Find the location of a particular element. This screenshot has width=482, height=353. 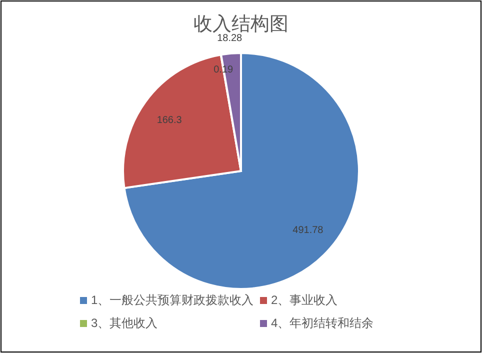

data-label: 166.3 is located at coordinates (169, 120).